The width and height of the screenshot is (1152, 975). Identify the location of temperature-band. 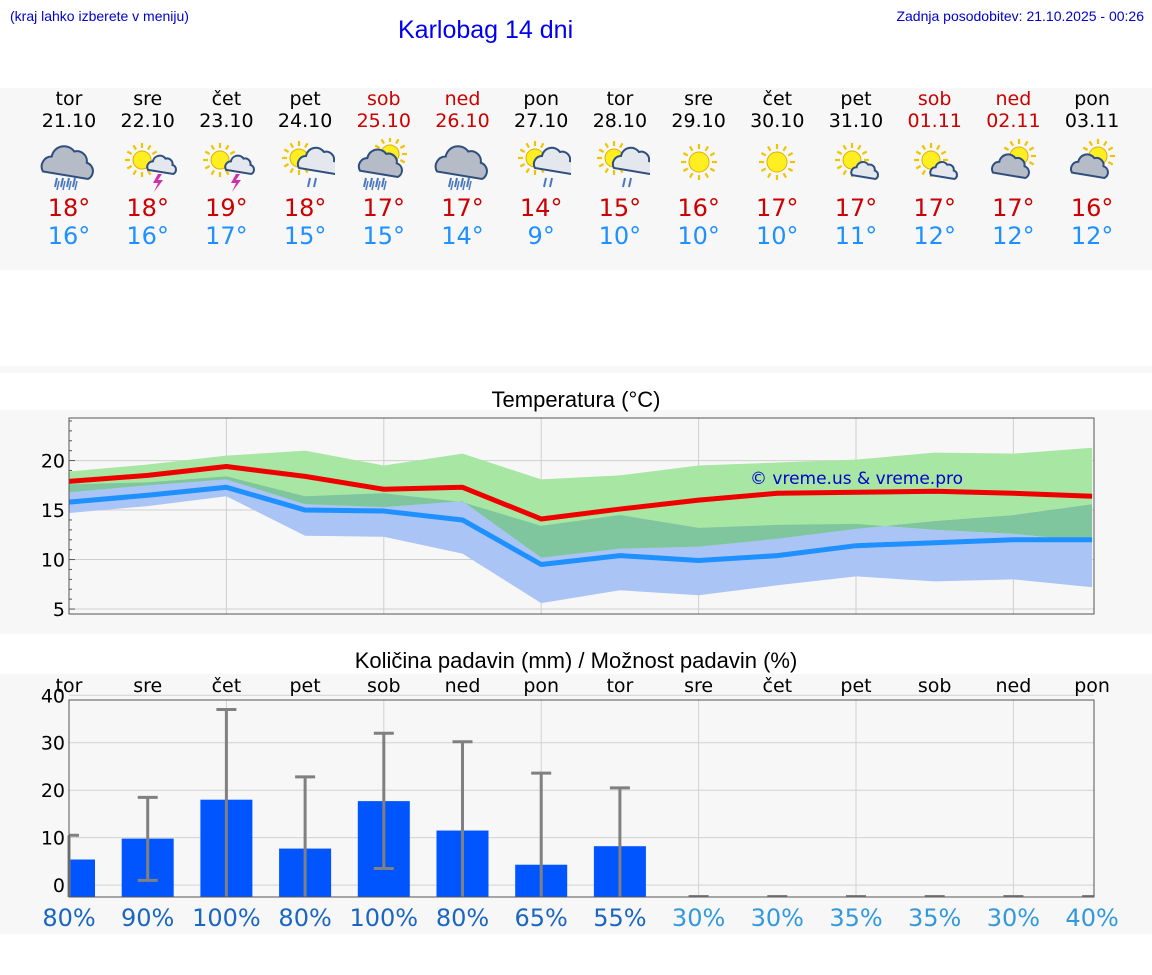
(576, 369).